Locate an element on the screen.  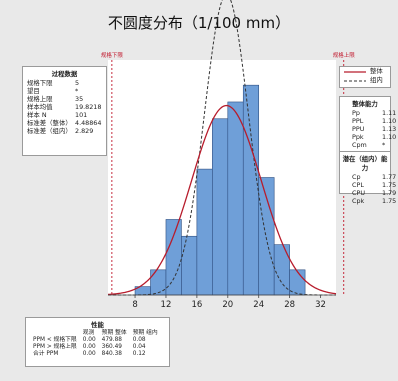
legend-item-within: 组内 is located at coordinates (365, 80).